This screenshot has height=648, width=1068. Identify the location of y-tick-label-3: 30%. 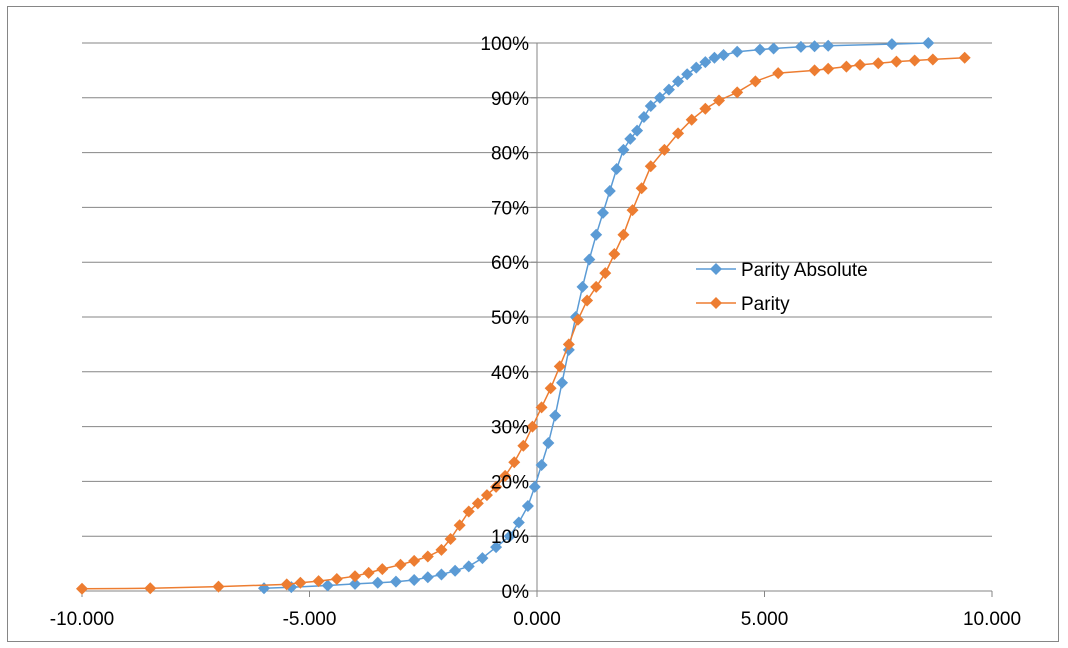
(510, 428).